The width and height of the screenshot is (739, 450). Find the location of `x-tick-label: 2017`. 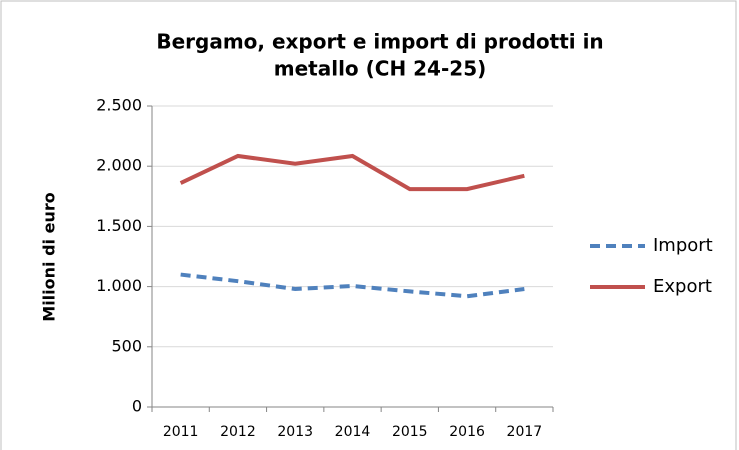

x-tick-label: 2017 is located at coordinates (525, 432).